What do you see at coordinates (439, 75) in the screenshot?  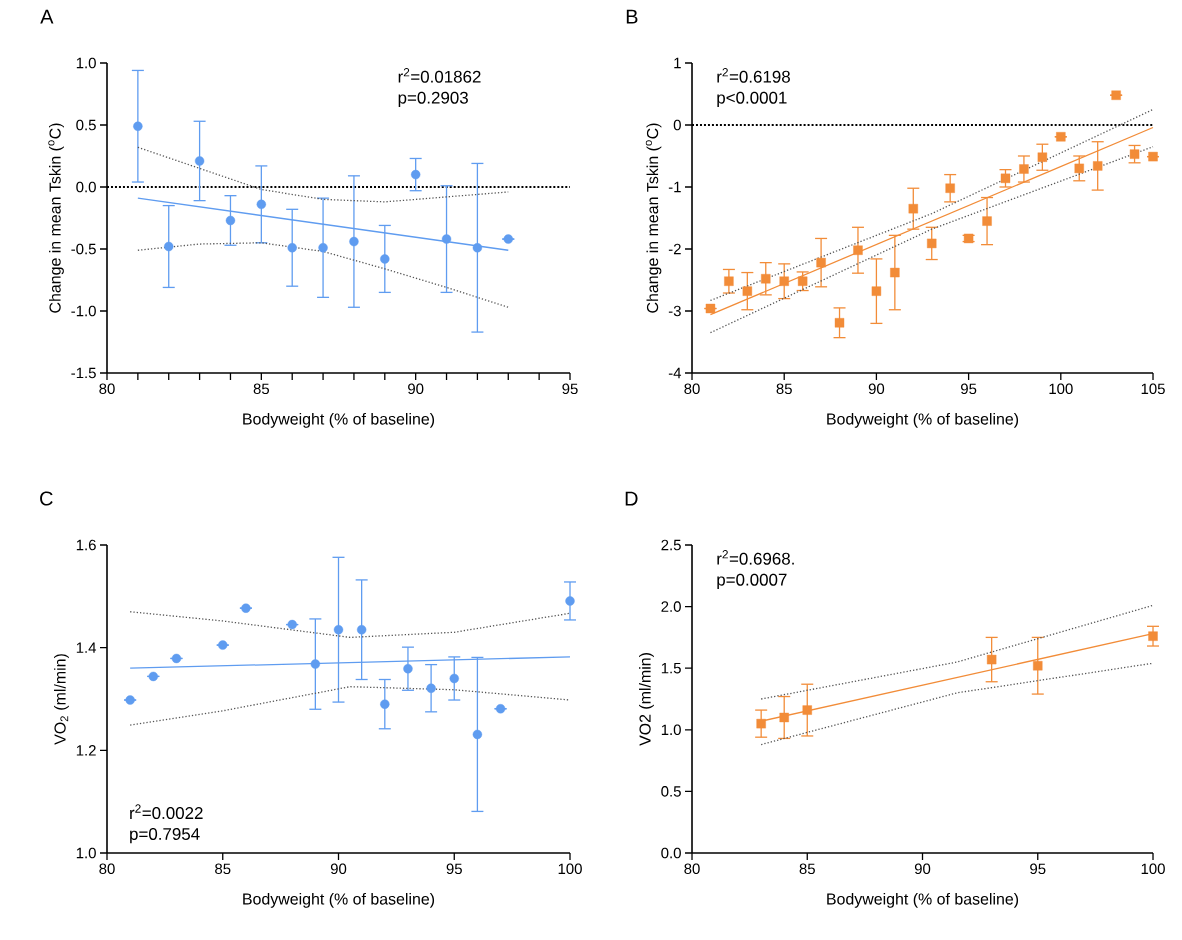 I see `annotation: r$^{2}$=0.01862` at bounding box center [439, 75].